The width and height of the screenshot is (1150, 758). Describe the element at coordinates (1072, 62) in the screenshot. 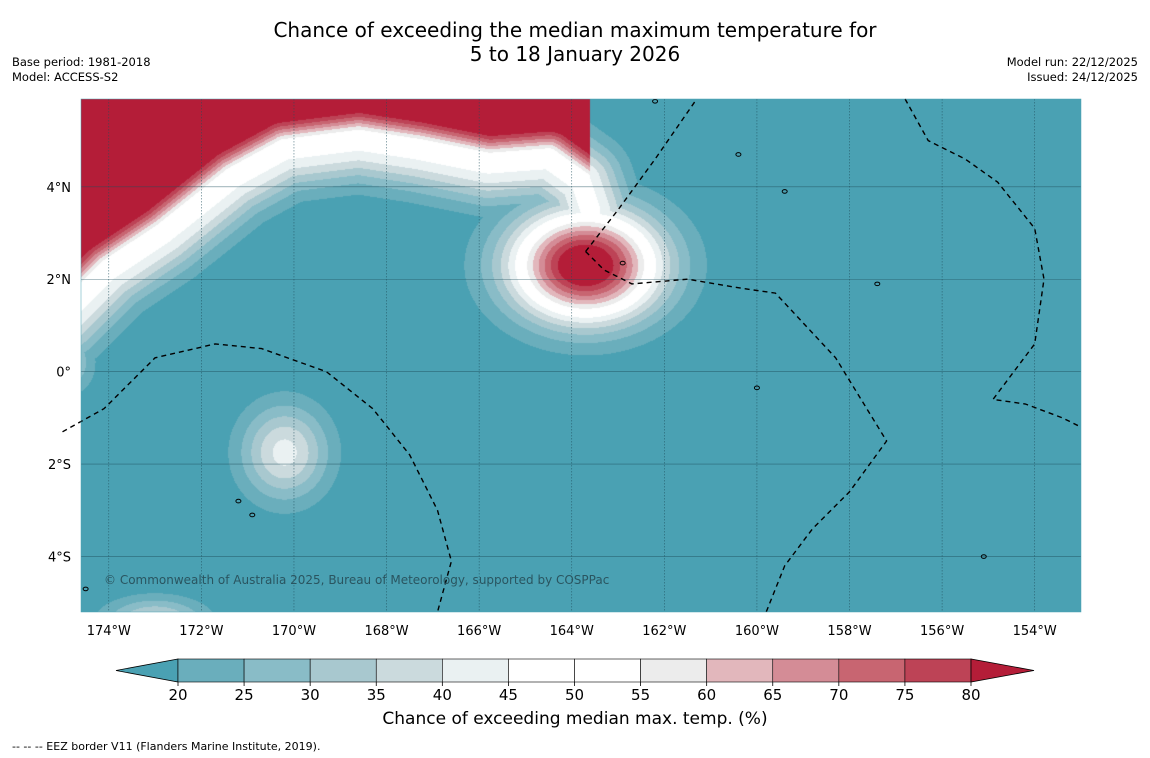

I see `model-run-label: Model run: 22/12/2025` at that location.